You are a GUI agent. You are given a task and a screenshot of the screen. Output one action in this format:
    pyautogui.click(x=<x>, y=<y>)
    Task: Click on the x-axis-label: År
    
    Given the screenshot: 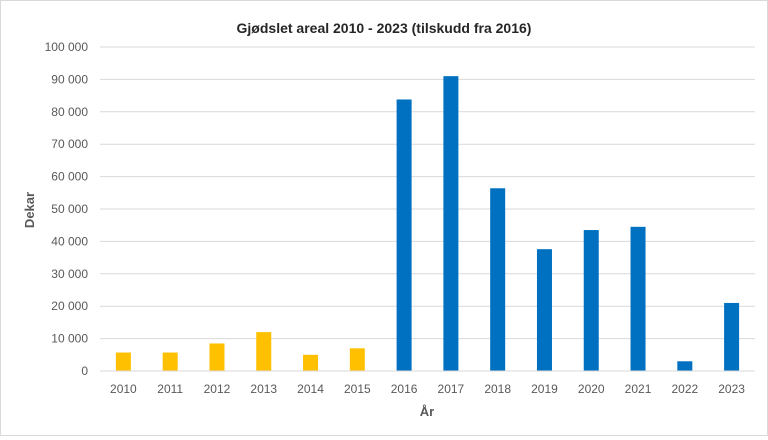 What is the action you would take?
    pyautogui.click(x=427, y=411)
    